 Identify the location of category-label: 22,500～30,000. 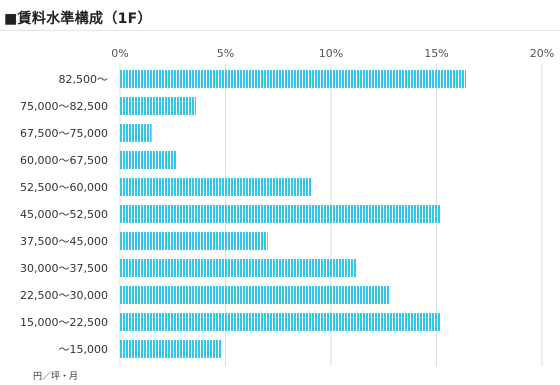
(64, 295).